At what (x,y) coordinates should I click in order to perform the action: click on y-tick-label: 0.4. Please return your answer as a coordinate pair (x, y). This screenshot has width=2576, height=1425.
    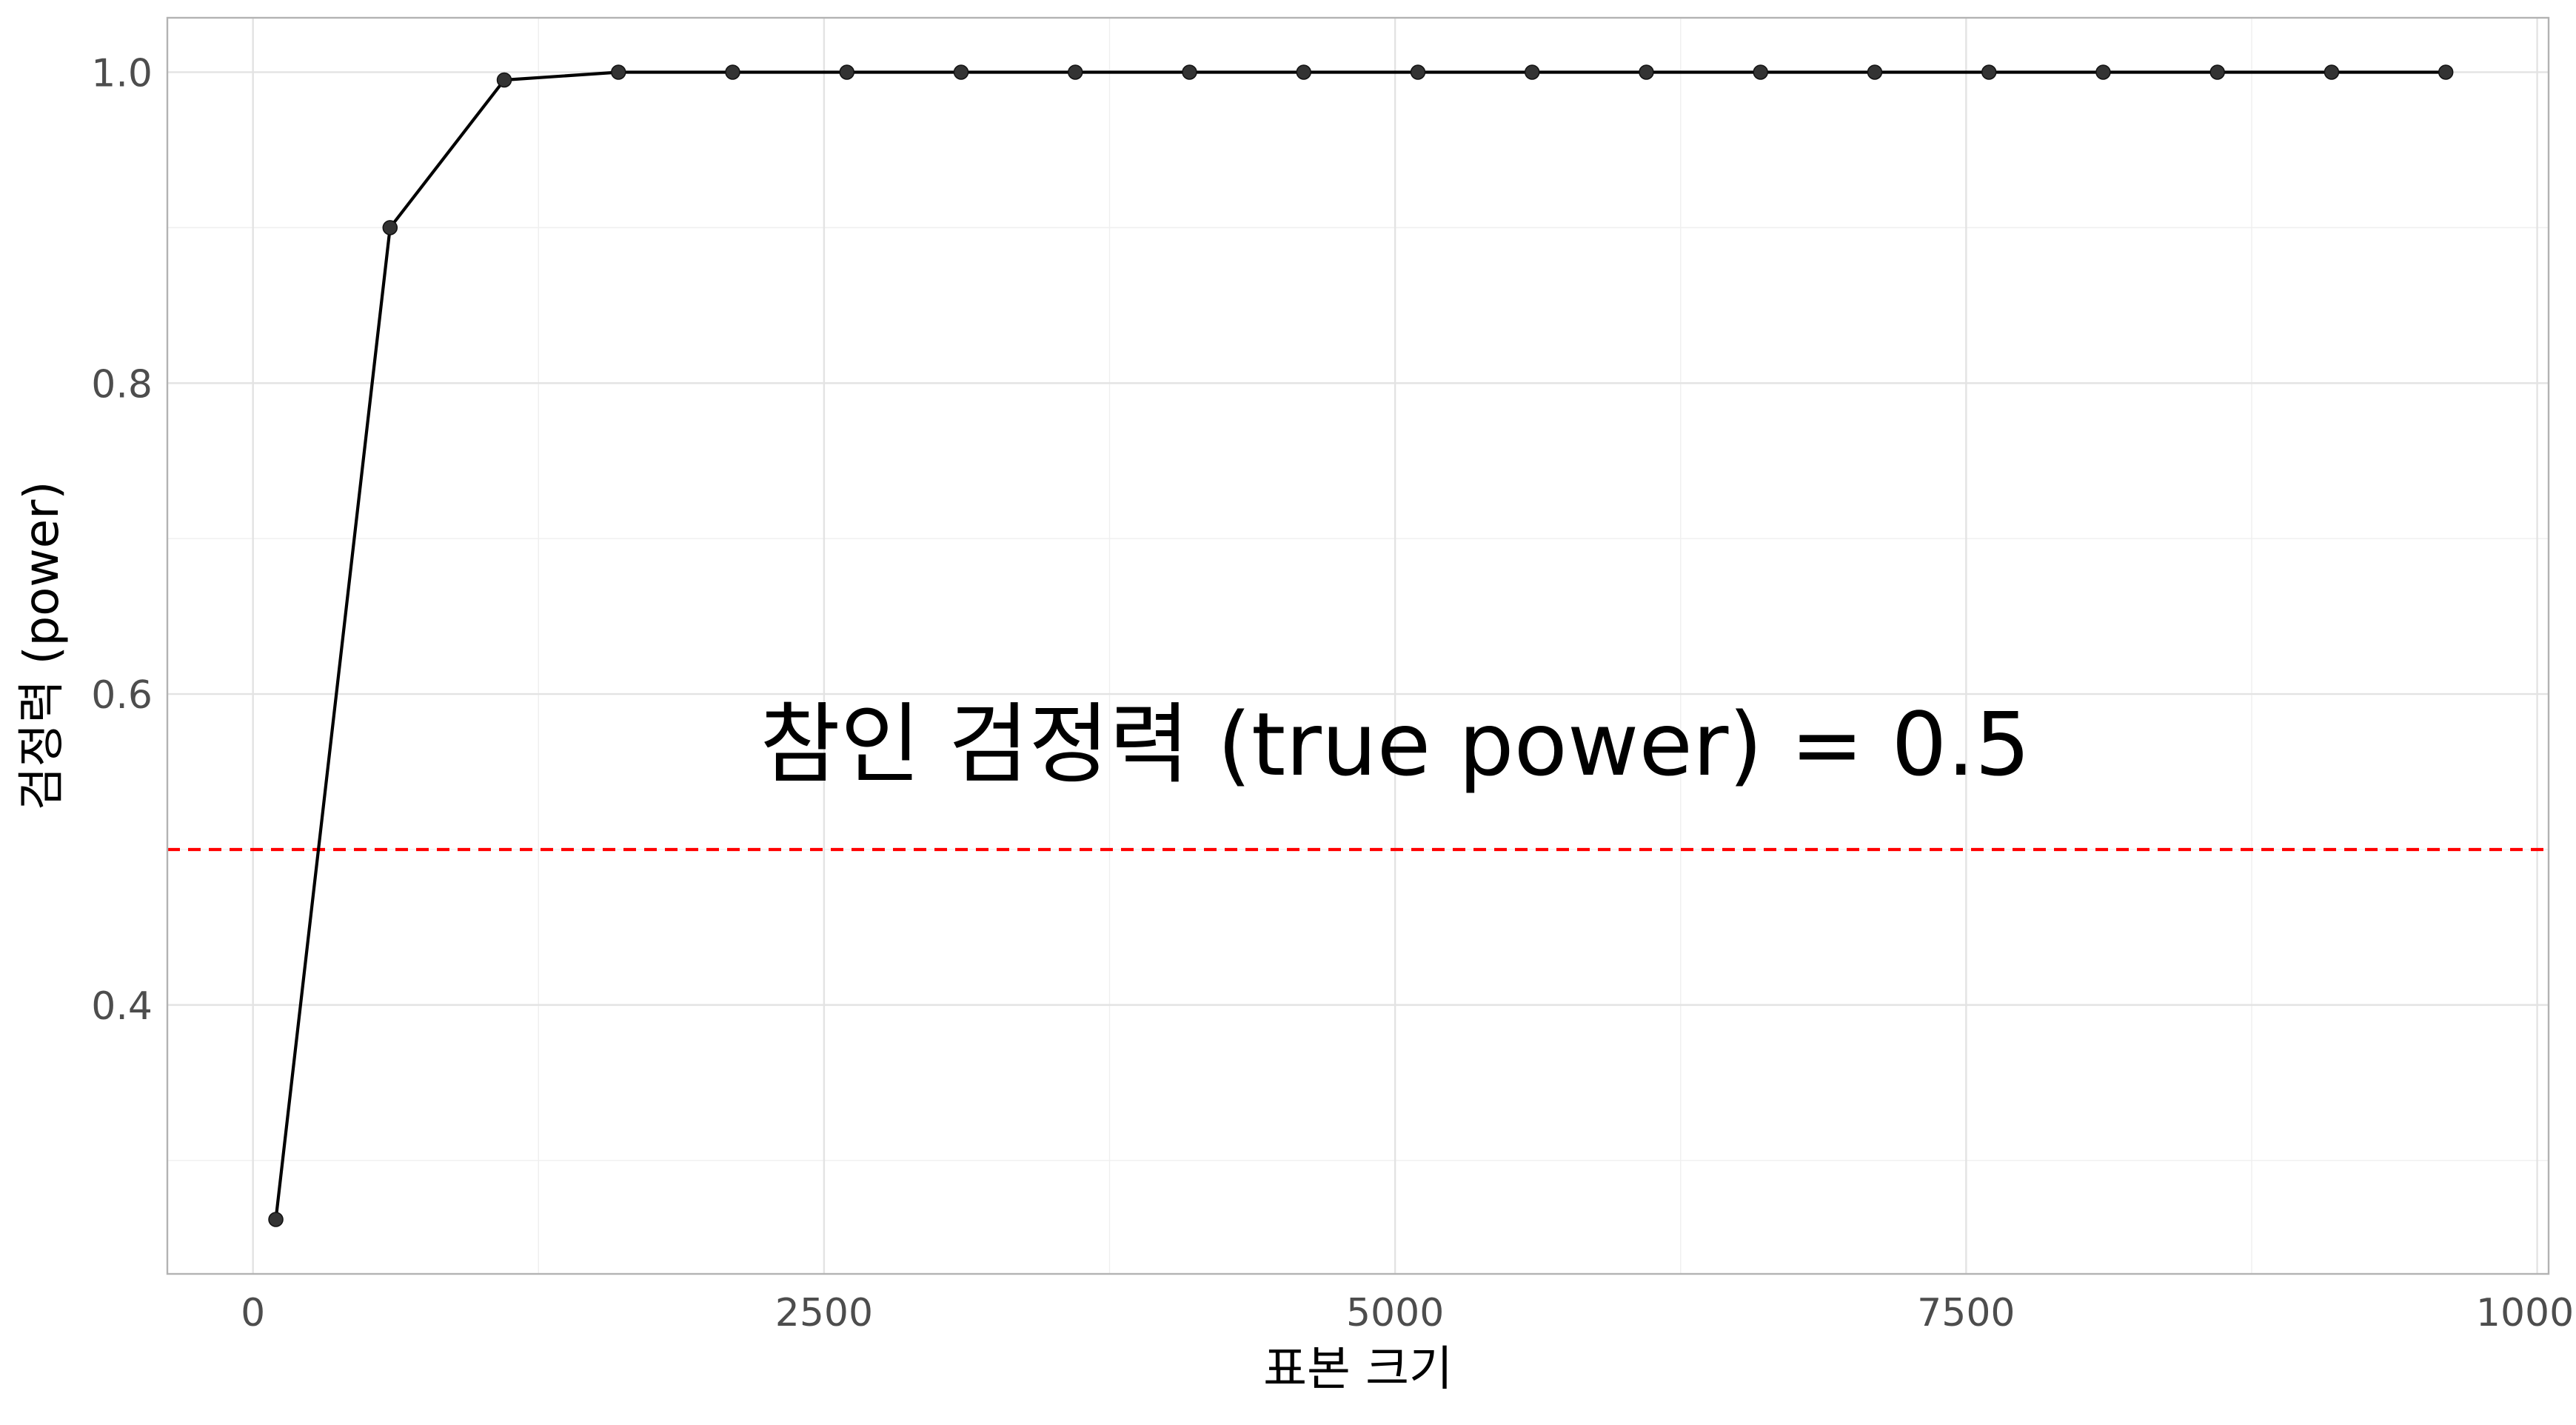
    Looking at the image, I should click on (122, 1007).